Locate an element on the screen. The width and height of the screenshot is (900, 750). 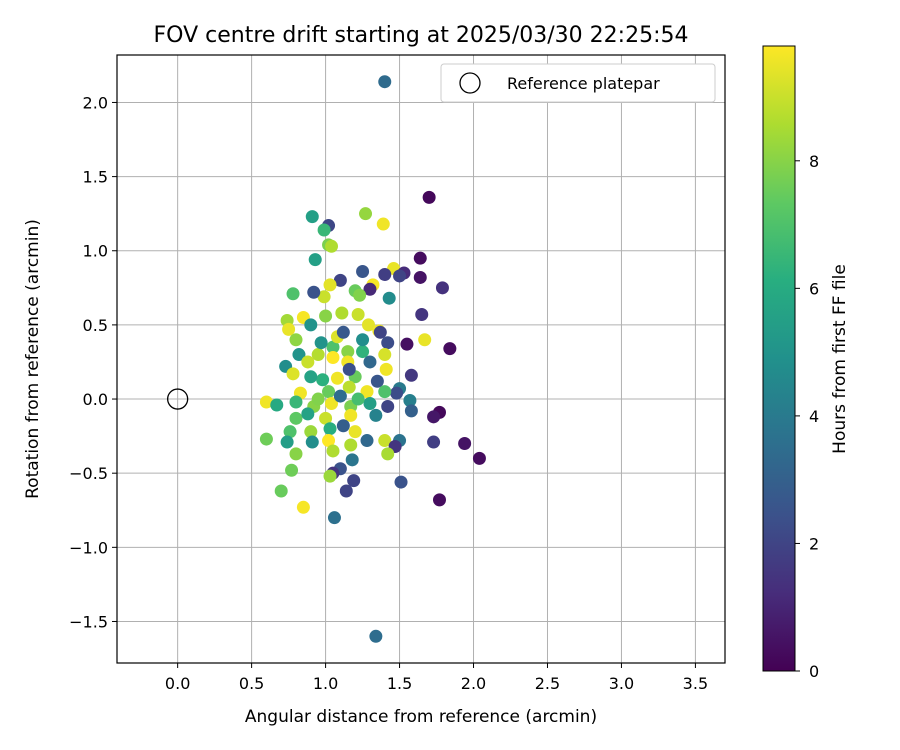
y-tick-label: 1.0 is located at coordinates (95, 251).